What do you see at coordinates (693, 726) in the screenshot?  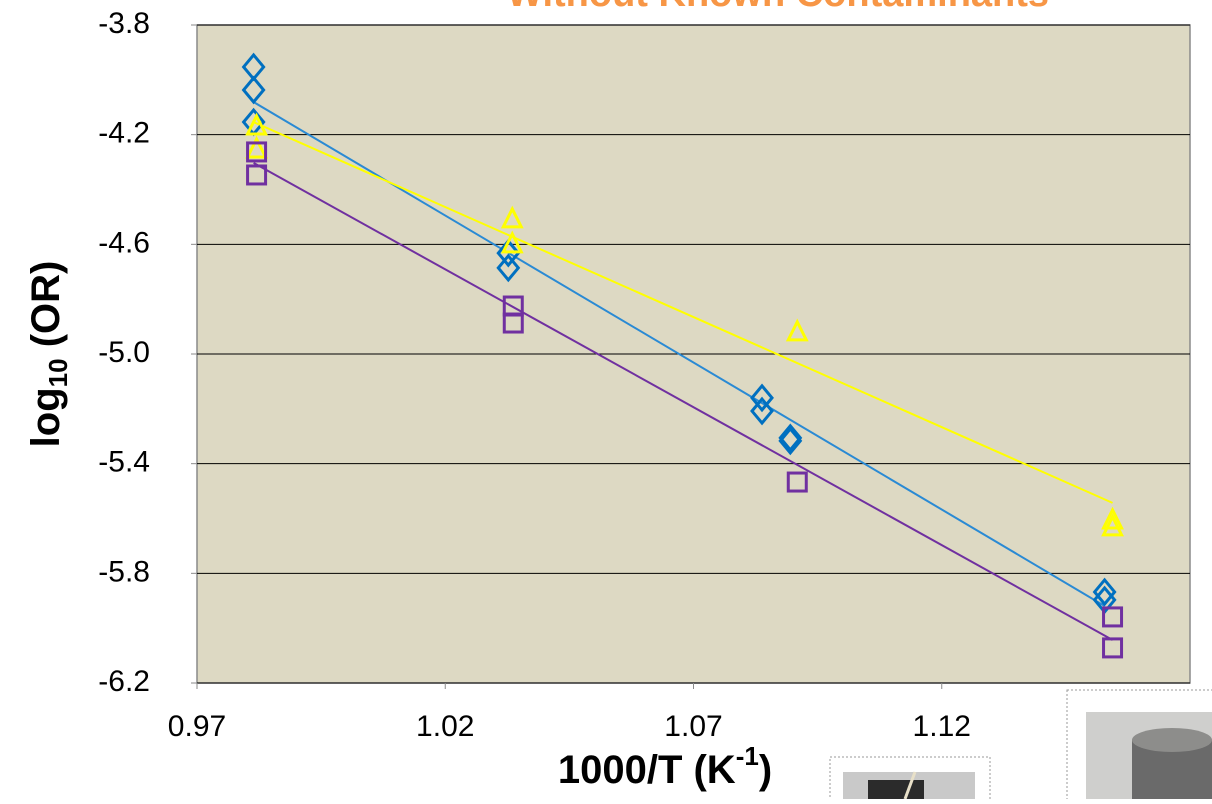 I see `x-tick-label: 1.07` at bounding box center [693, 726].